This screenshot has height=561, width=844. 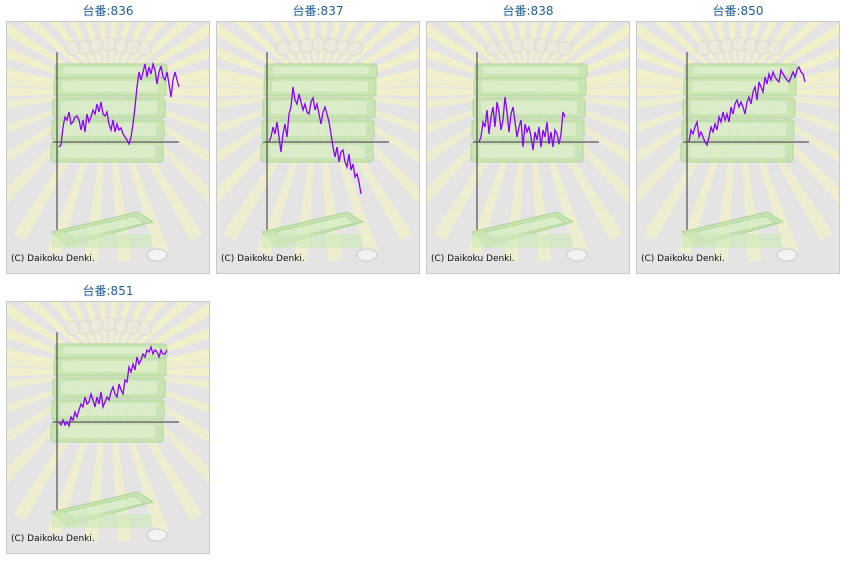 I want to click on chart-panel: 台番:850 (C) Daikoku Denki., so click(x=738, y=137).